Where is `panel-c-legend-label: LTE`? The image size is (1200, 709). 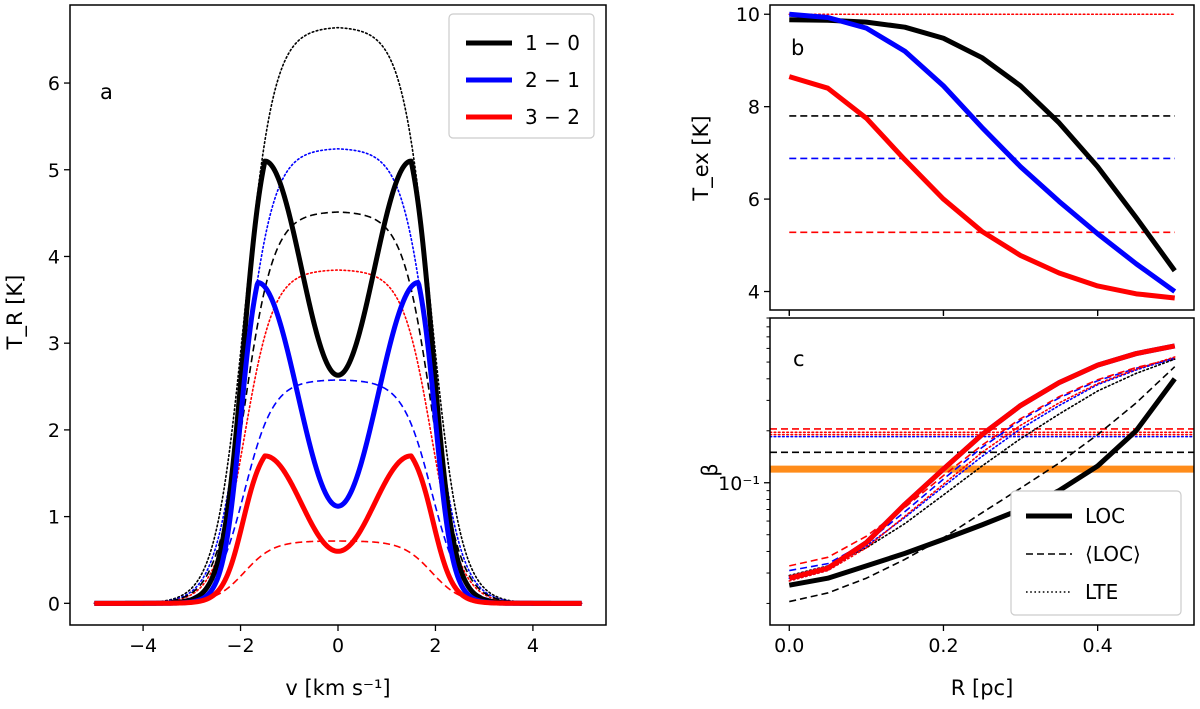 panel-c-legend-label: LTE is located at coordinates (1101, 592).